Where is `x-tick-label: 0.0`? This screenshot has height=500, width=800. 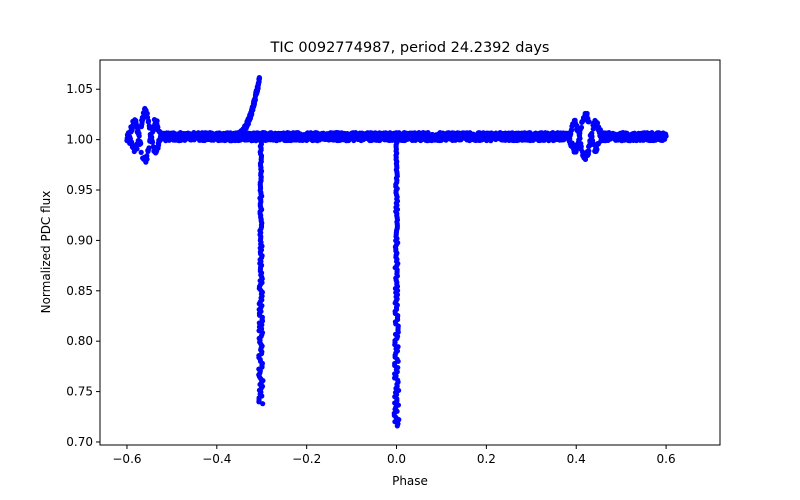
x-tick-label: 0.0 is located at coordinates (396, 459).